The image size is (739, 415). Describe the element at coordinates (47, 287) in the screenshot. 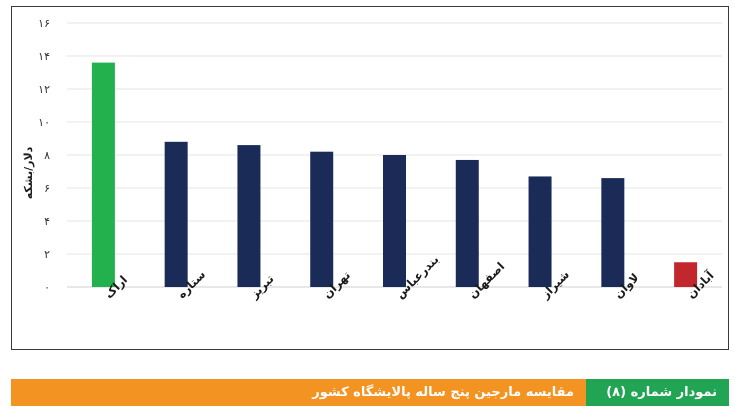

I see `y-tick-label: ۰` at that location.